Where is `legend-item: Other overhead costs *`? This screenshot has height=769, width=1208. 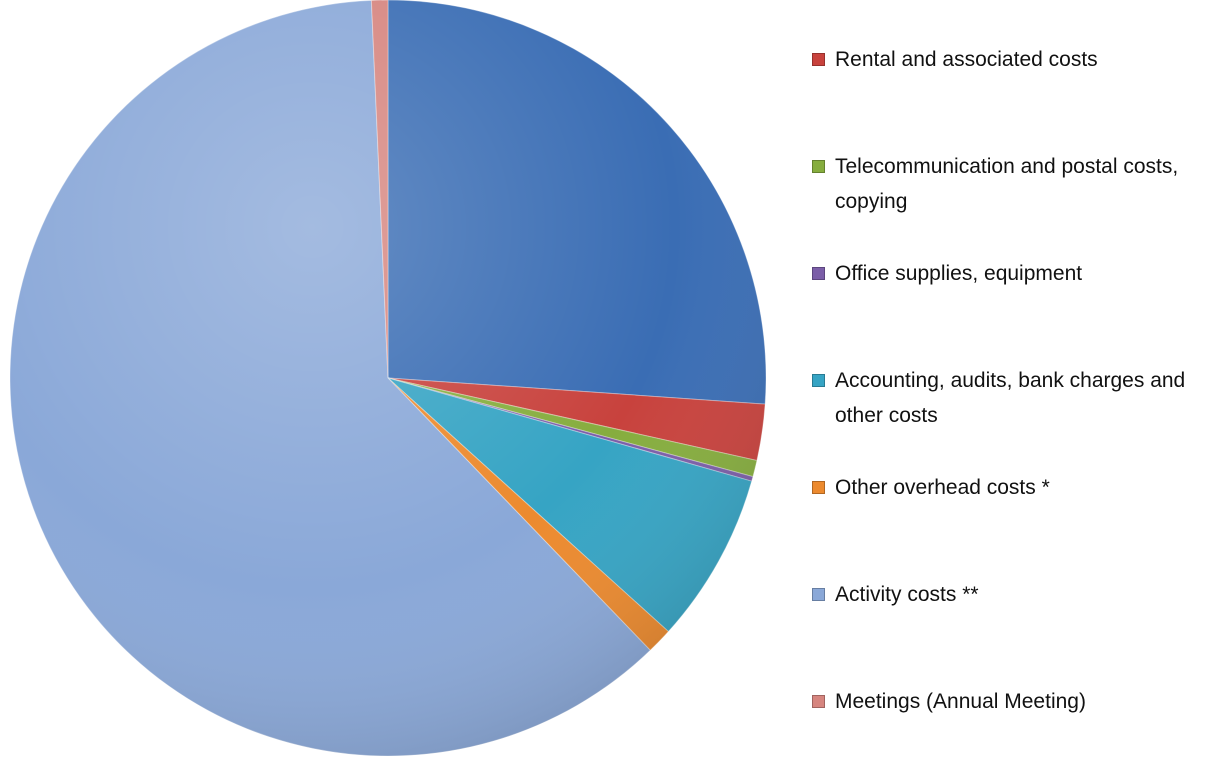
legend-item: Other overhead costs * is located at coordinates (1002, 487).